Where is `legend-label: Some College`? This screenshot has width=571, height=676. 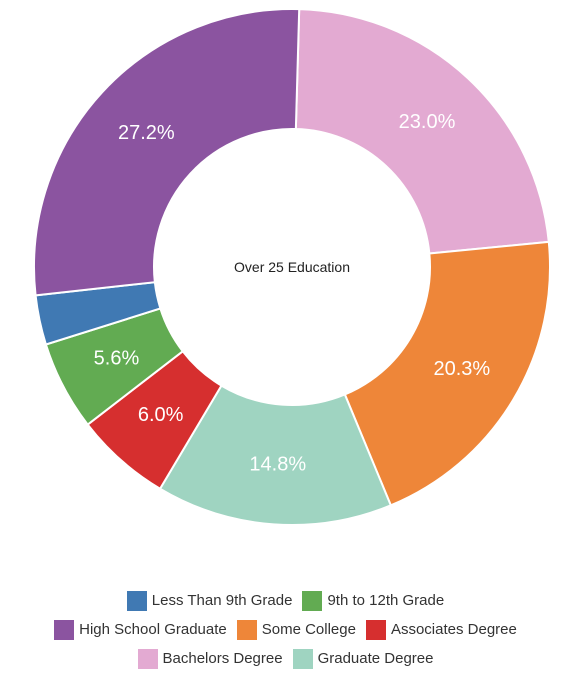 legend-label: Some College is located at coordinates (308, 629).